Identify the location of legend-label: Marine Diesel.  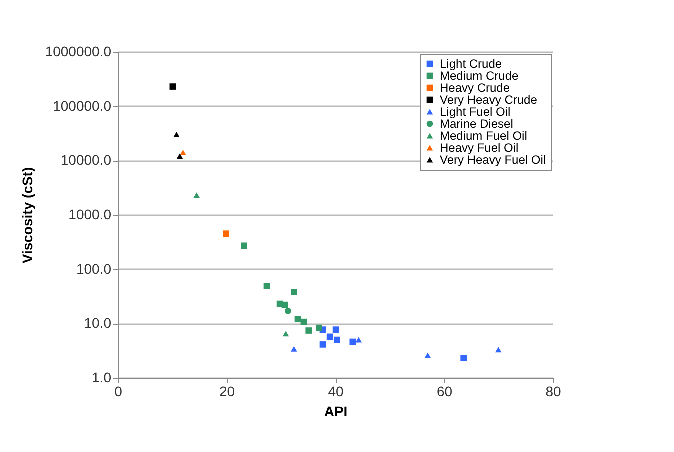
(477, 124).